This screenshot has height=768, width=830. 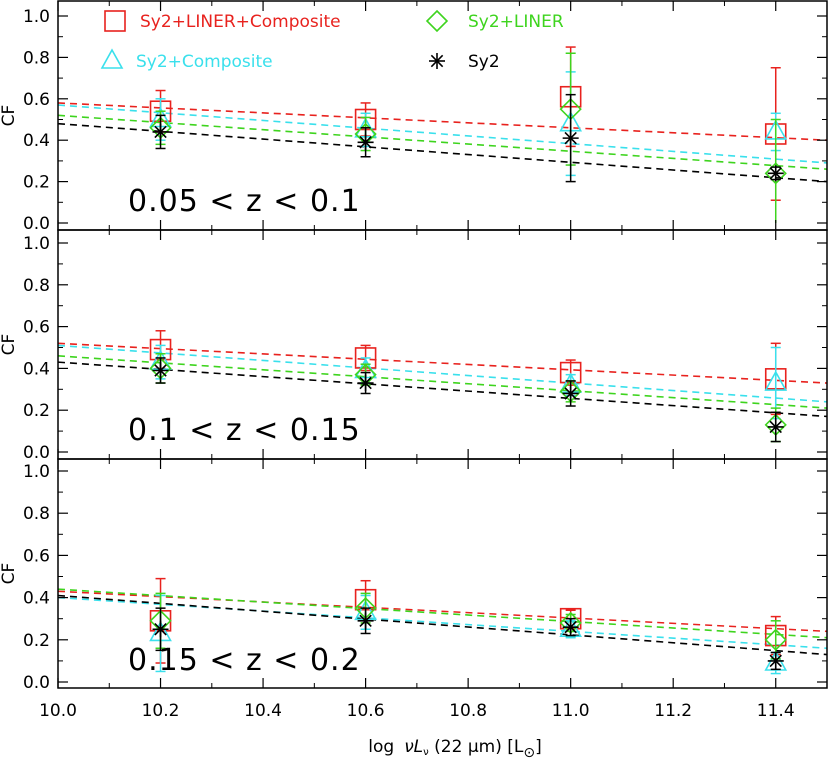 What do you see at coordinates (571, 711) in the screenshot?
I see `x-tick-label: 11.0` at bounding box center [571, 711].